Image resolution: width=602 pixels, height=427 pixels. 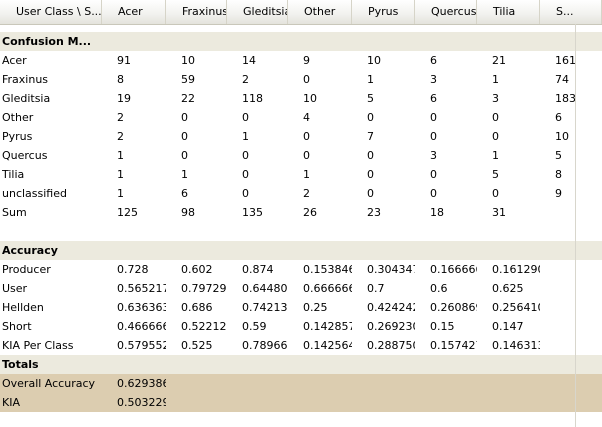 What do you see at coordinates (508, 12) in the screenshot?
I see `column-header: Tilia` at bounding box center [508, 12].